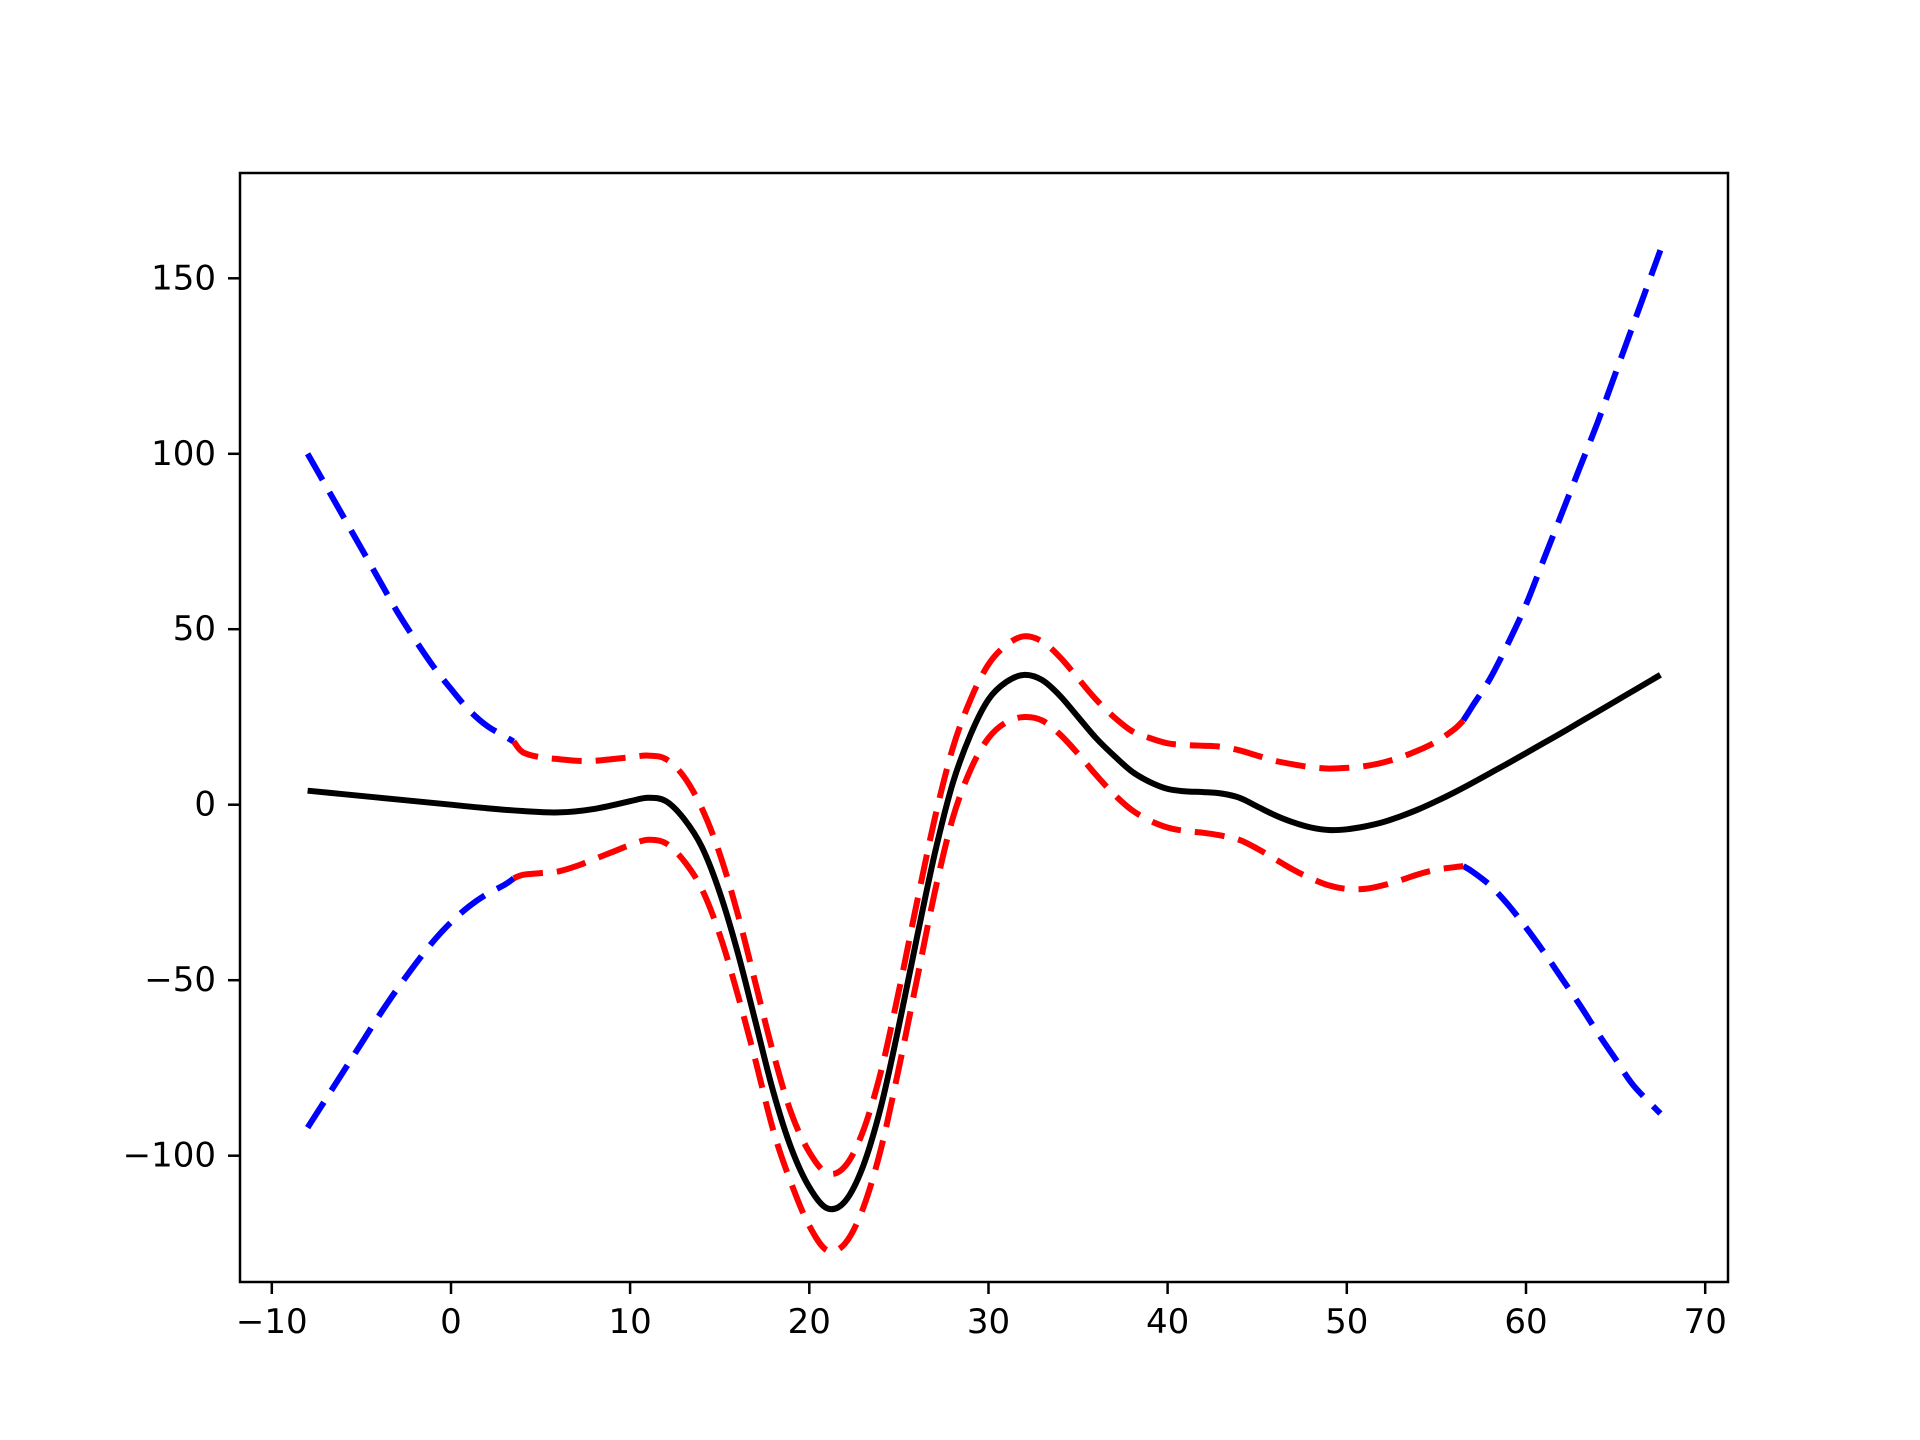  What do you see at coordinates (410, 598) in the screenshot?
I see `series-upper-confidence-band-extrapolation-left` at bounding box center [410, 598].